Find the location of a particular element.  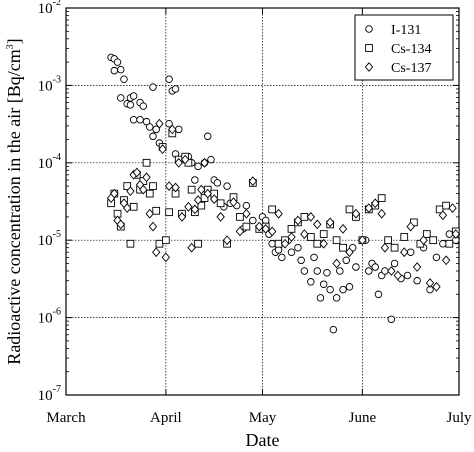

x-tick-label: March is located at coordinates (66, 418).